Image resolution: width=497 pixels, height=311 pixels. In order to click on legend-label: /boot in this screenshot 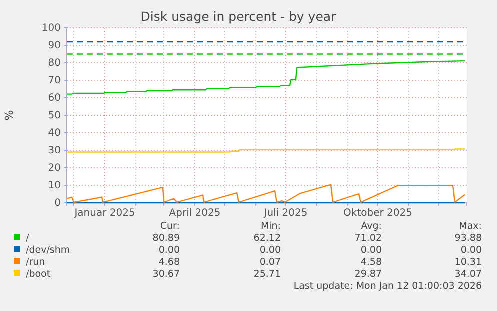, I will do `click(38, 274)`.